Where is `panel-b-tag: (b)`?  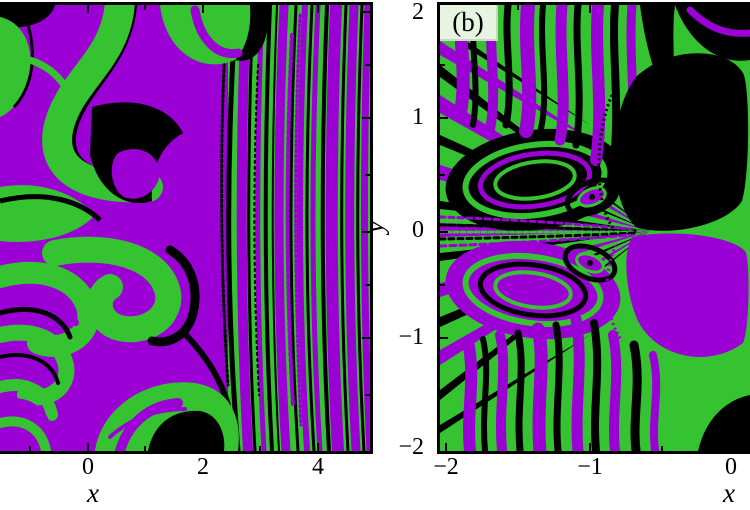 panel-b-tag: (b) is located at coordinates (468, 22).